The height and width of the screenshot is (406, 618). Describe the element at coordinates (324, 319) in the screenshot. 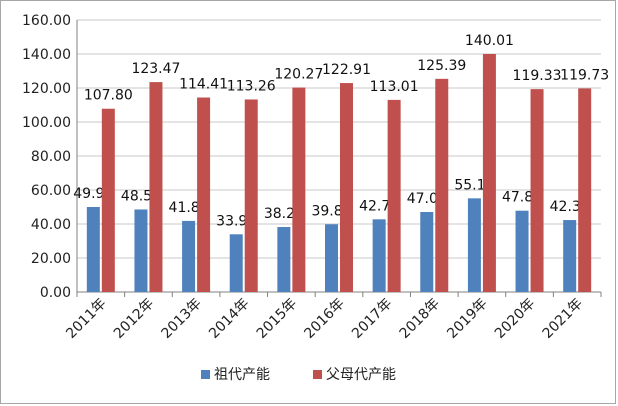

I see `x-tick-label: 2016年` at that location.